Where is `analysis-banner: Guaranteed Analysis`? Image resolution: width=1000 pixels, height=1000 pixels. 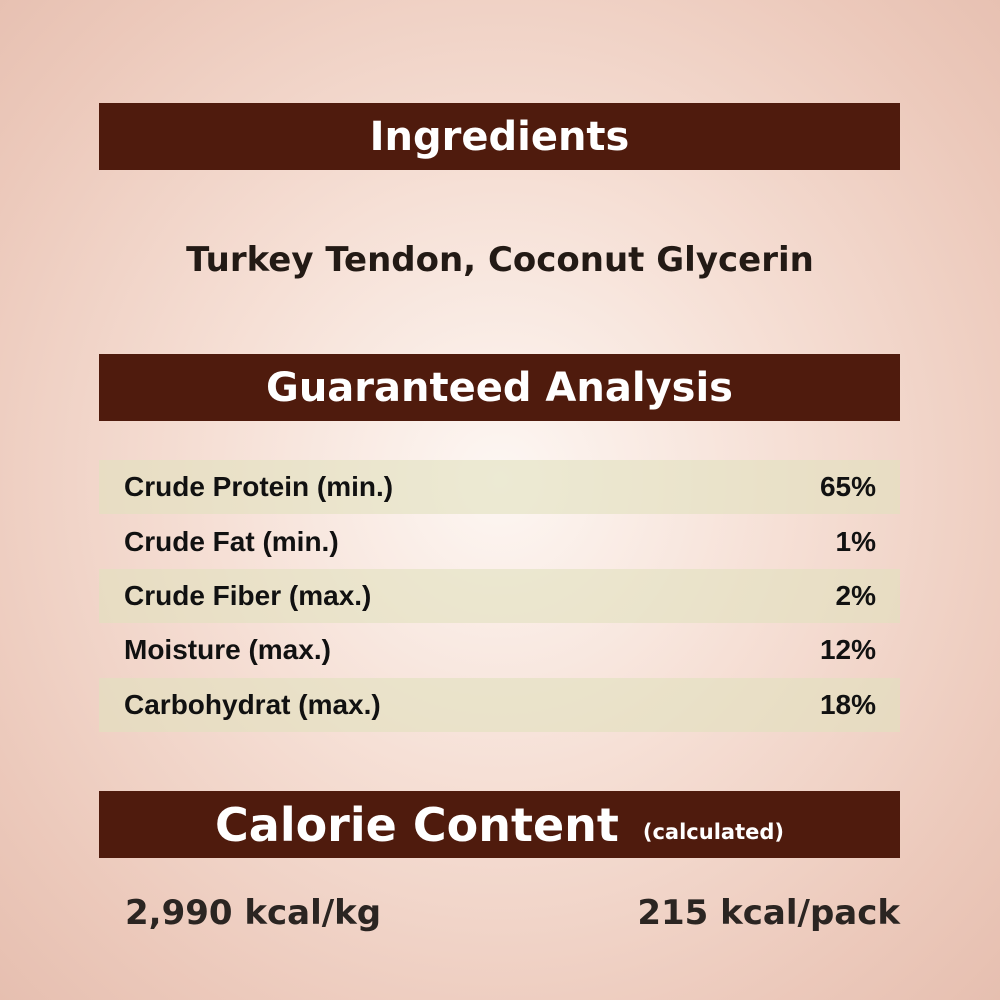 analysis-banner: Guaranteed Analysis is located at coordinates (499, 387).